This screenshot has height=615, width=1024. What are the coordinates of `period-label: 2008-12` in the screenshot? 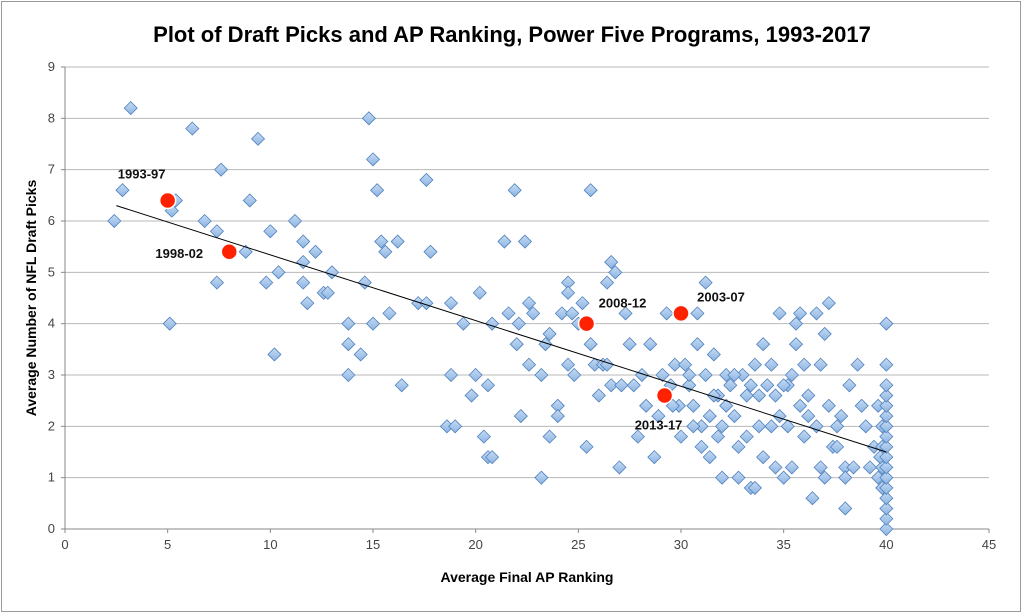 It's located at (623, 303).